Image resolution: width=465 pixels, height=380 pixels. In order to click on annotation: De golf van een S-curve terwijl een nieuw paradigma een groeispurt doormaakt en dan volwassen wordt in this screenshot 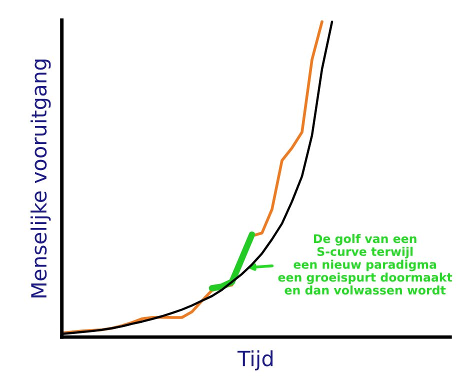, I will do `click(365, 264)`.